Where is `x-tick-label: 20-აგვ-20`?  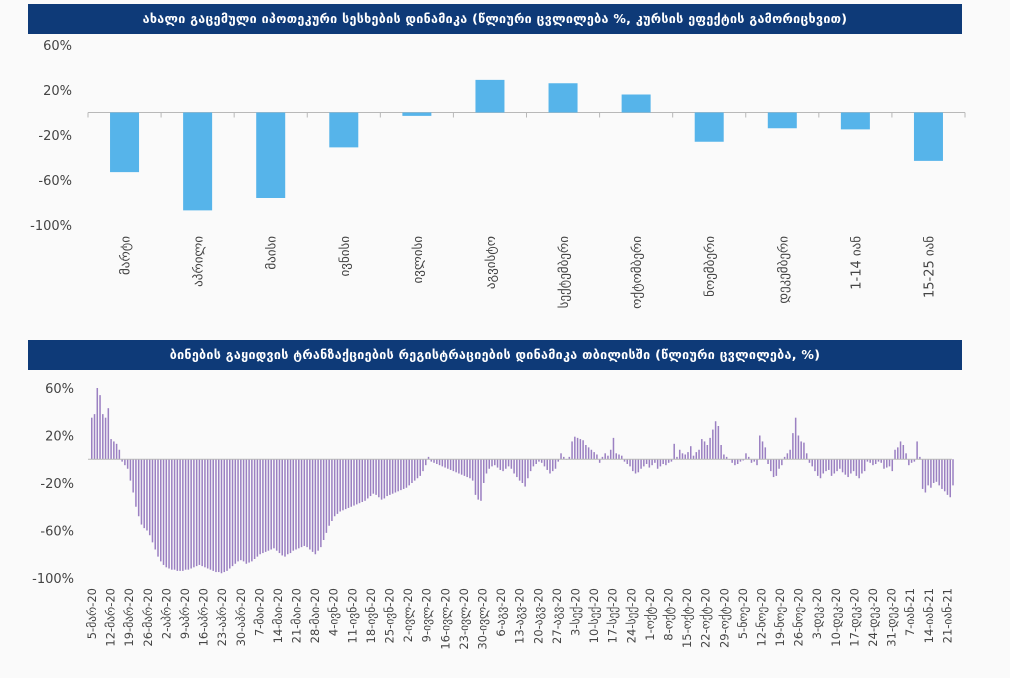
x-tick-label: 20-აგვ-20 is located at coordinates (538, 616).